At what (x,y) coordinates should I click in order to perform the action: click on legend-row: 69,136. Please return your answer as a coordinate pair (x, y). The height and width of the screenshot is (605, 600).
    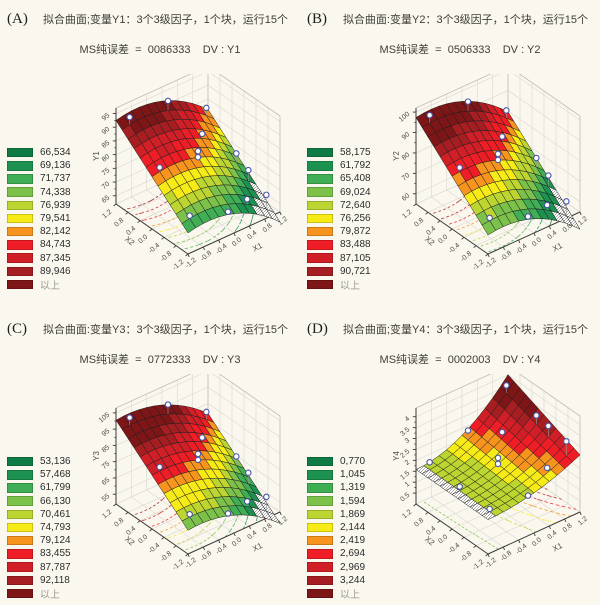
    Looking at the image, I should click on (43, 165).